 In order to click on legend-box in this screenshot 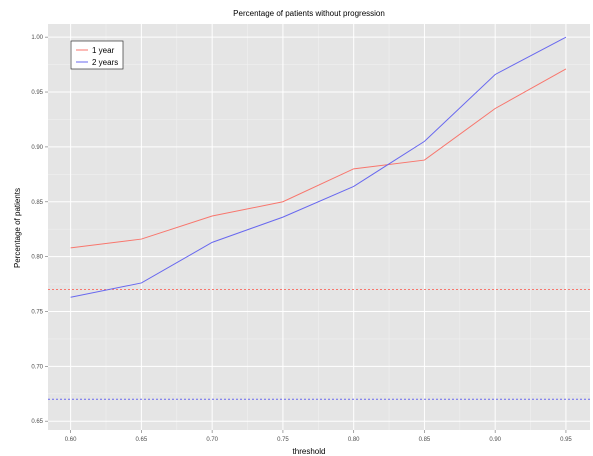, I will do `click(97, 55)`.